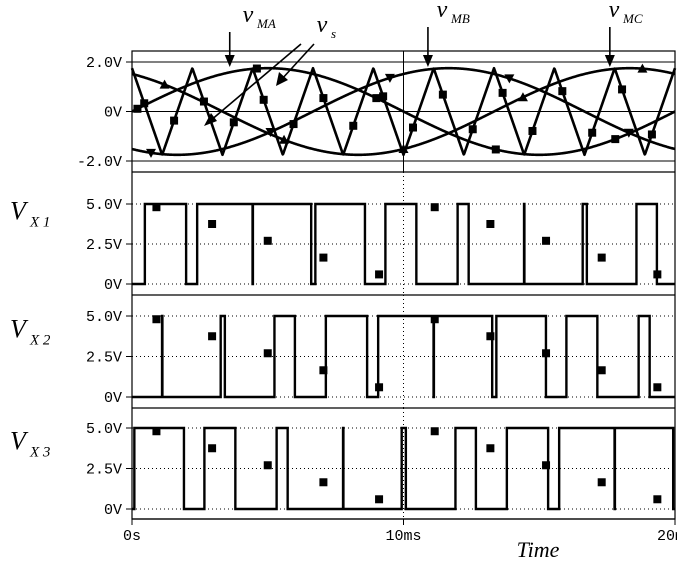  What do you see at coordinates (19, 211) in the screenshot?
I see `panel-title-VX1: V` at bounding box center [19, 211].